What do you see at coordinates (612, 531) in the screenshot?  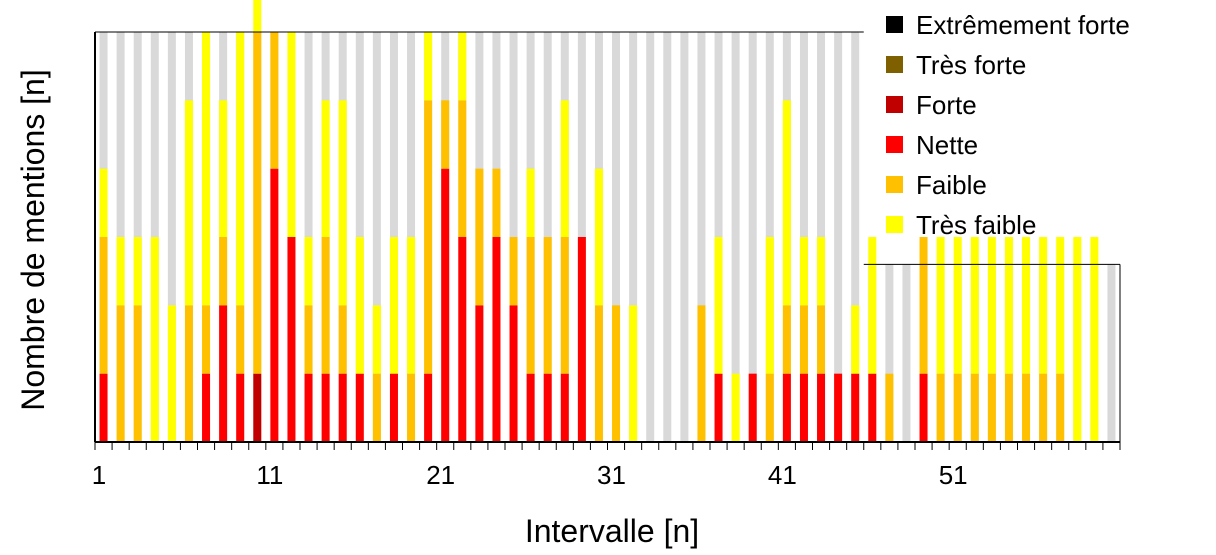 I see `x-axis-title: Intervalle [n]` at bounding box center [612, 531].